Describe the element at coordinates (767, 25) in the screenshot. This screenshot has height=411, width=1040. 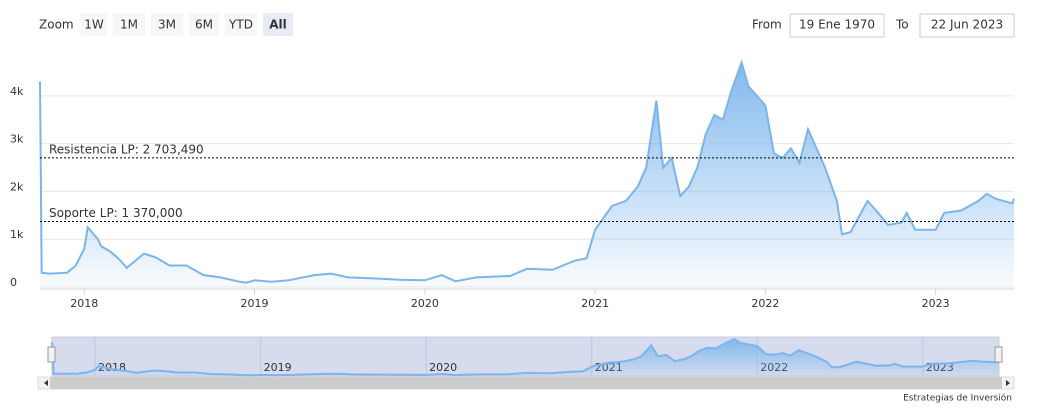
I see `from-label: From` at that location.